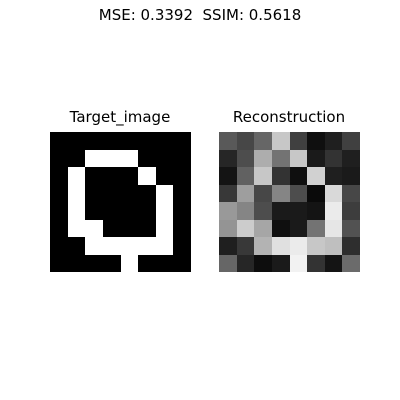 The width and height of the screenshot is (400, 400). I want to click on target-image-title: Target_image, so click(120, 117).